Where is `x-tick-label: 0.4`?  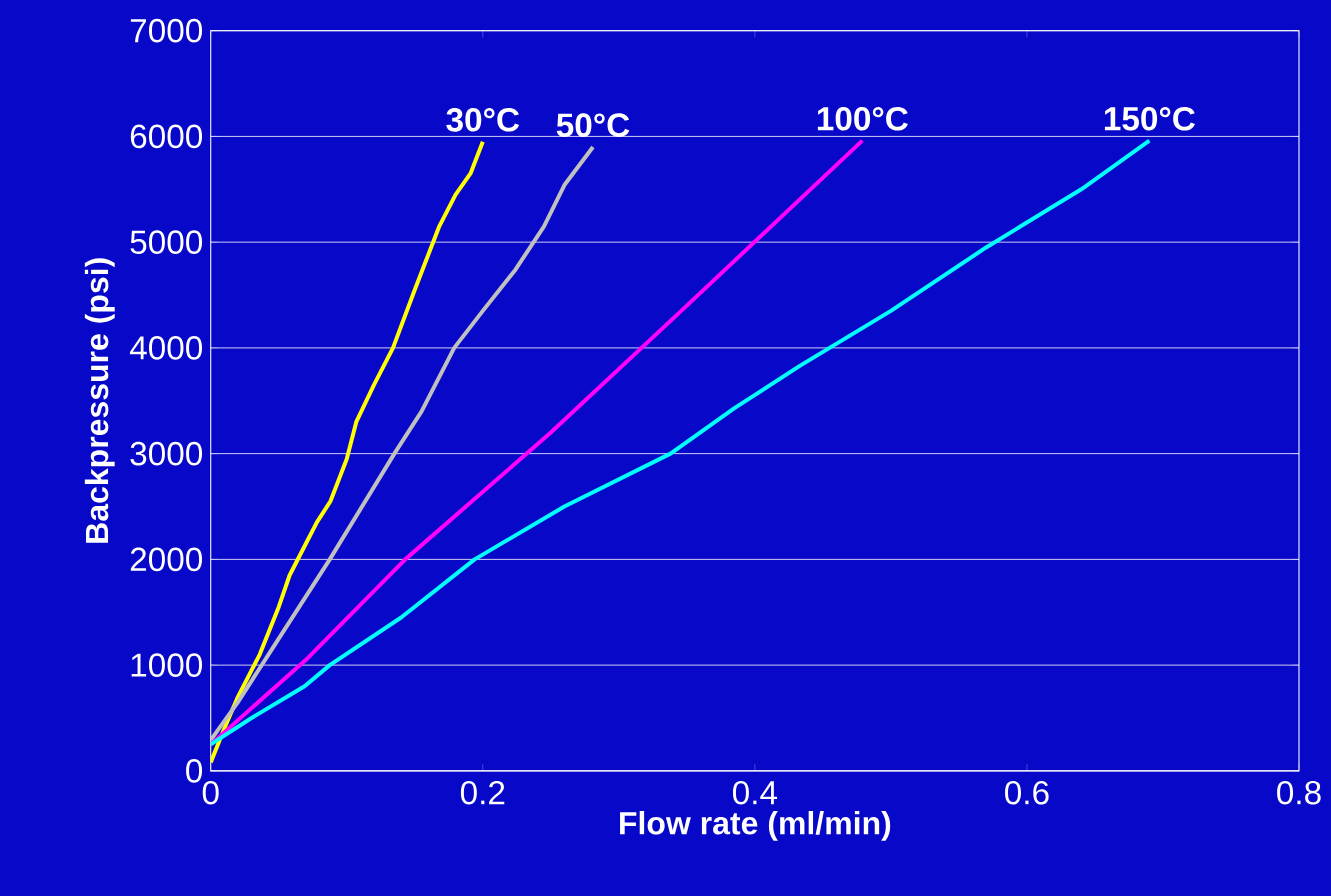 x-tick-label: 0.4 is located at coordinates (755, 792).